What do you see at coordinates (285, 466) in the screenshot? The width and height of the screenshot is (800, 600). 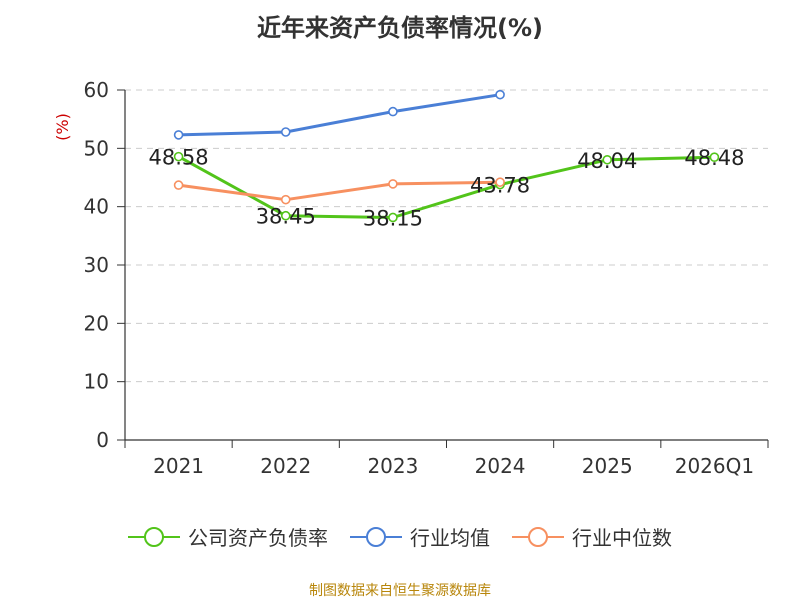 I see `x-tick-label: 2022` at bounding box center [285, 466].